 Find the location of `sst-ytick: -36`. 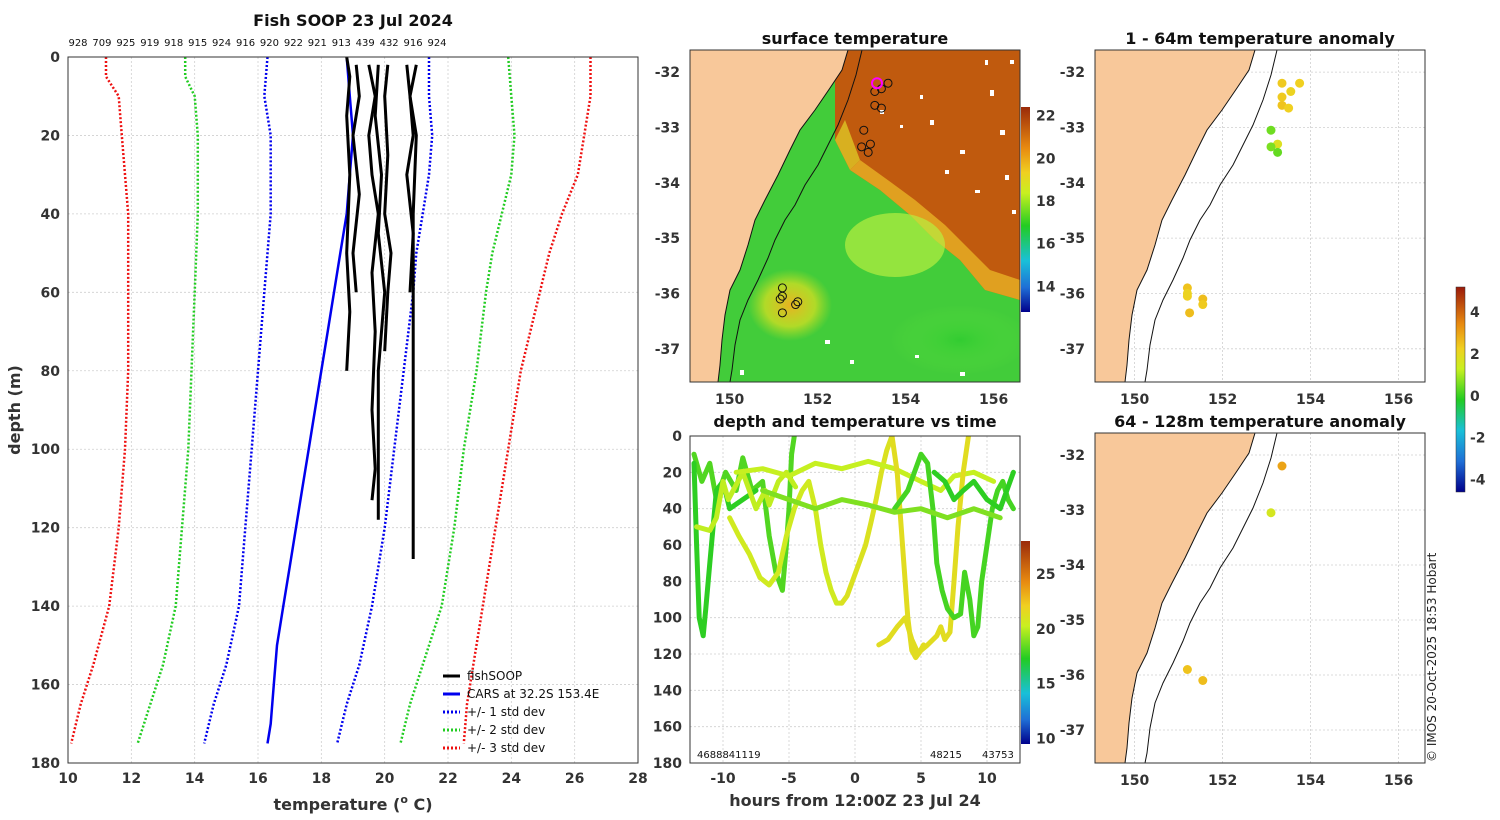

sst-ytick: -36 is located at coordinates (667, 294).